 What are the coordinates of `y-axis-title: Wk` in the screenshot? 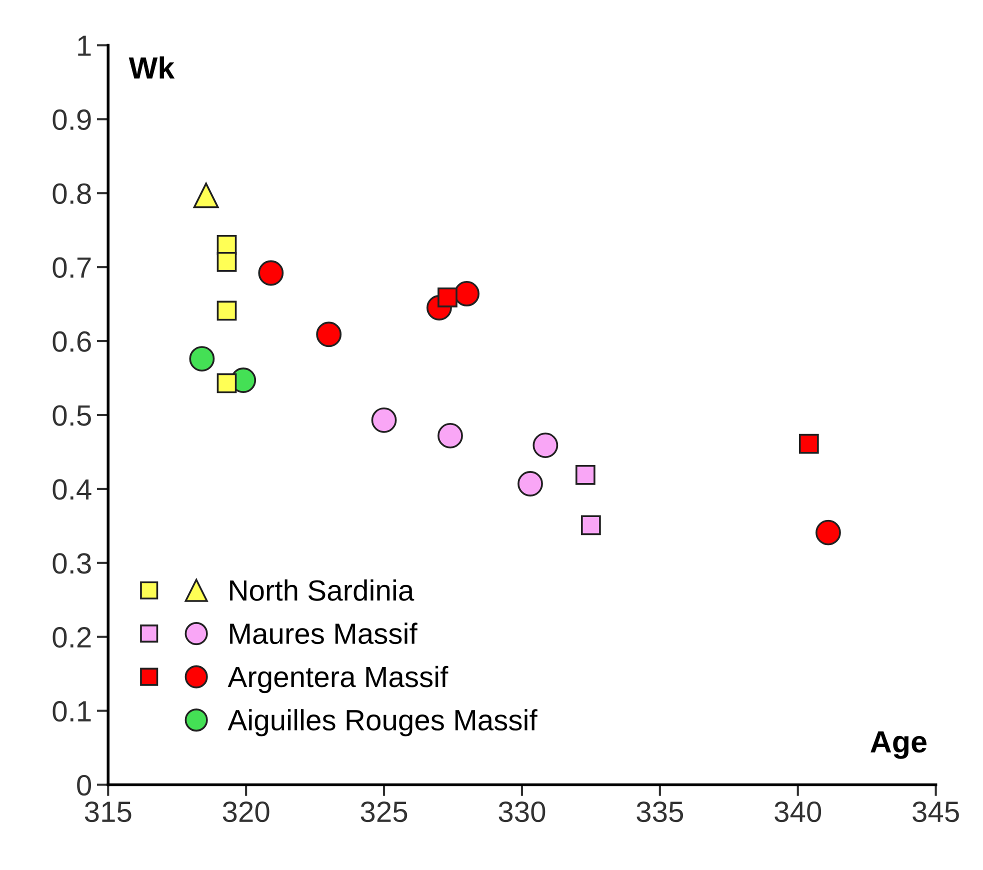 It's located at (151, 67).